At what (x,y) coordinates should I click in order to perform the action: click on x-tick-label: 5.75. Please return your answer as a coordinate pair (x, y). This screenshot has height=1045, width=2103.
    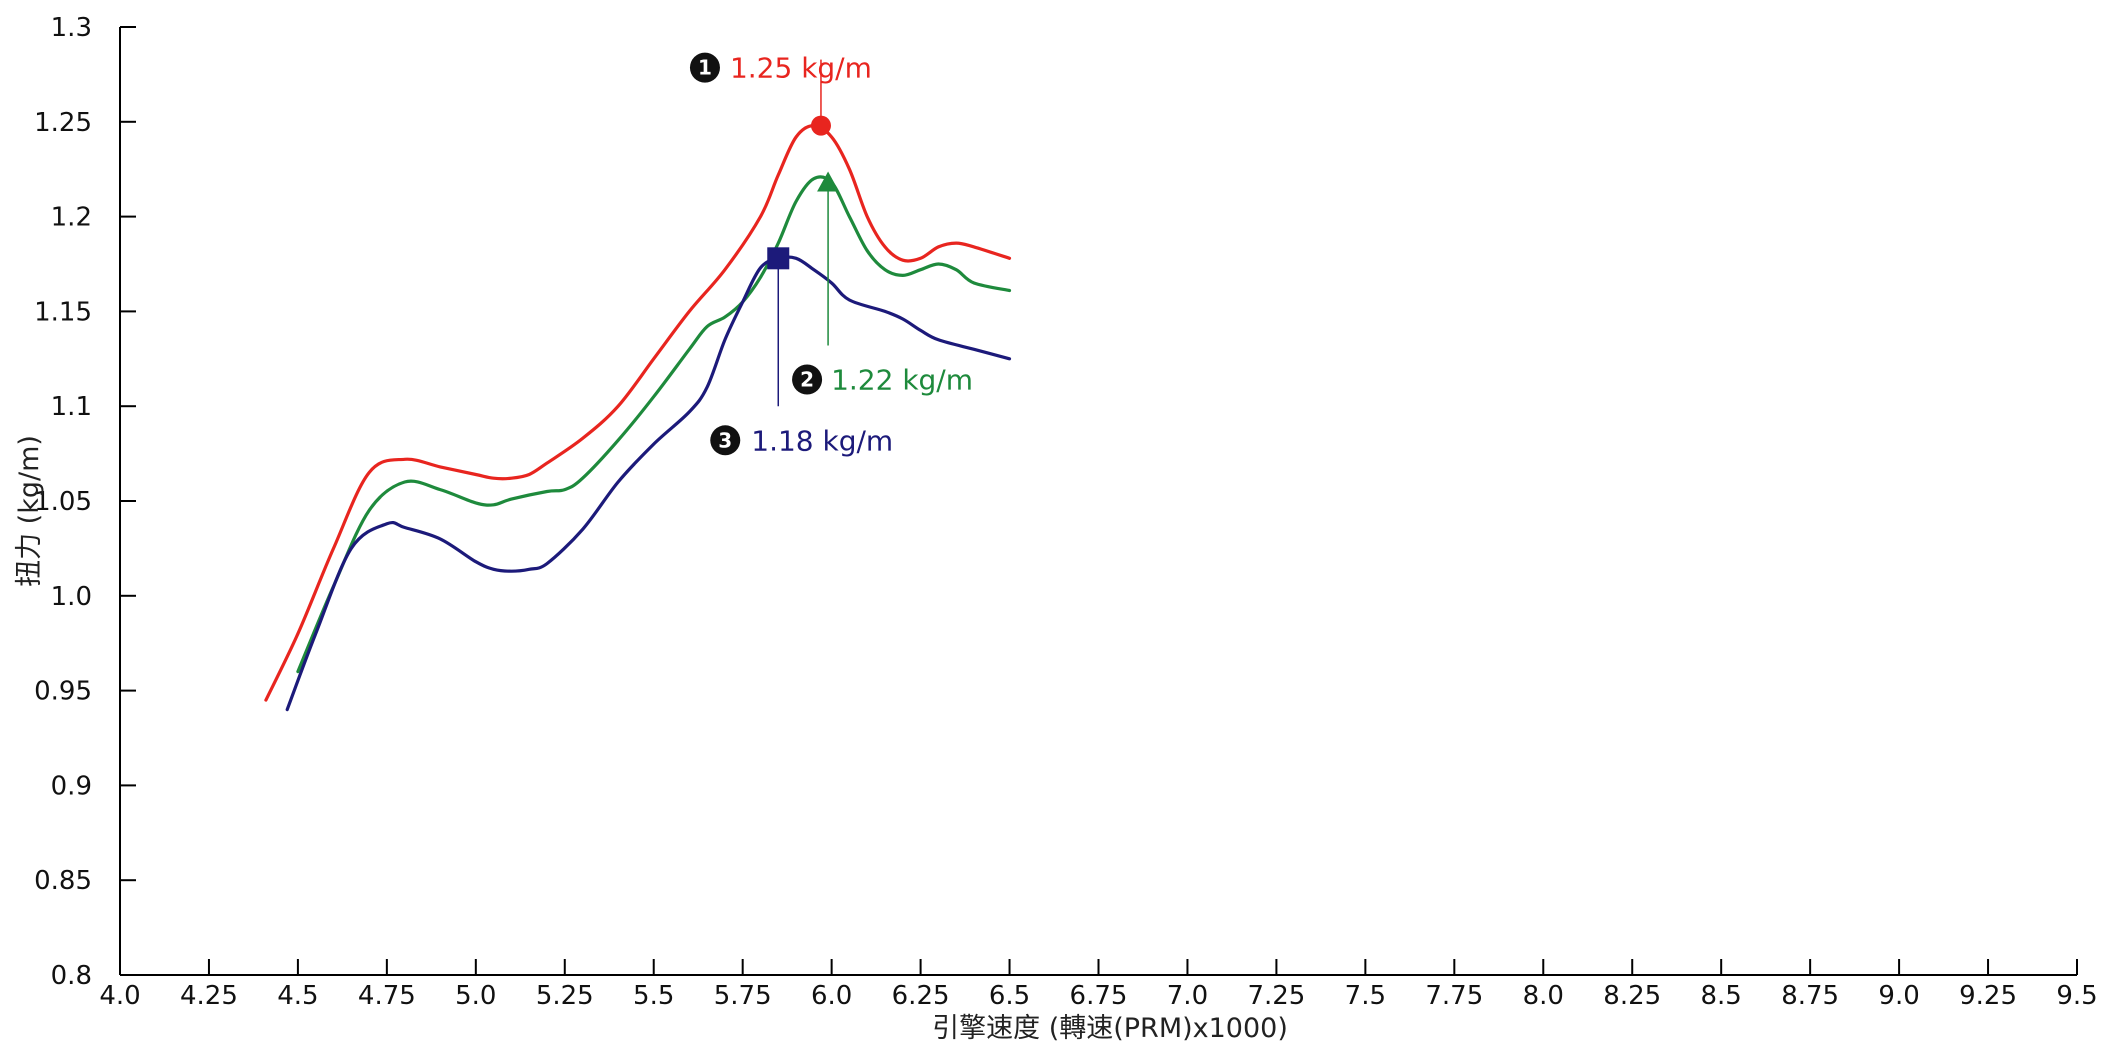
    Looking at the image, I should click on (743, 996).